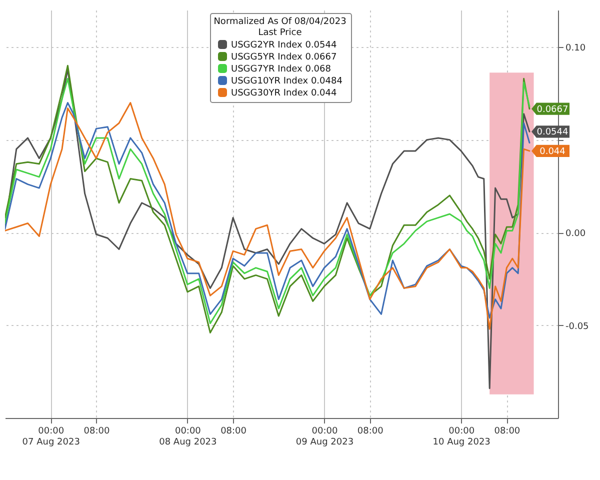  Describe the element at coordinates (552, 109) in the screenshot. I see `data-label: 0.0667` at that location.